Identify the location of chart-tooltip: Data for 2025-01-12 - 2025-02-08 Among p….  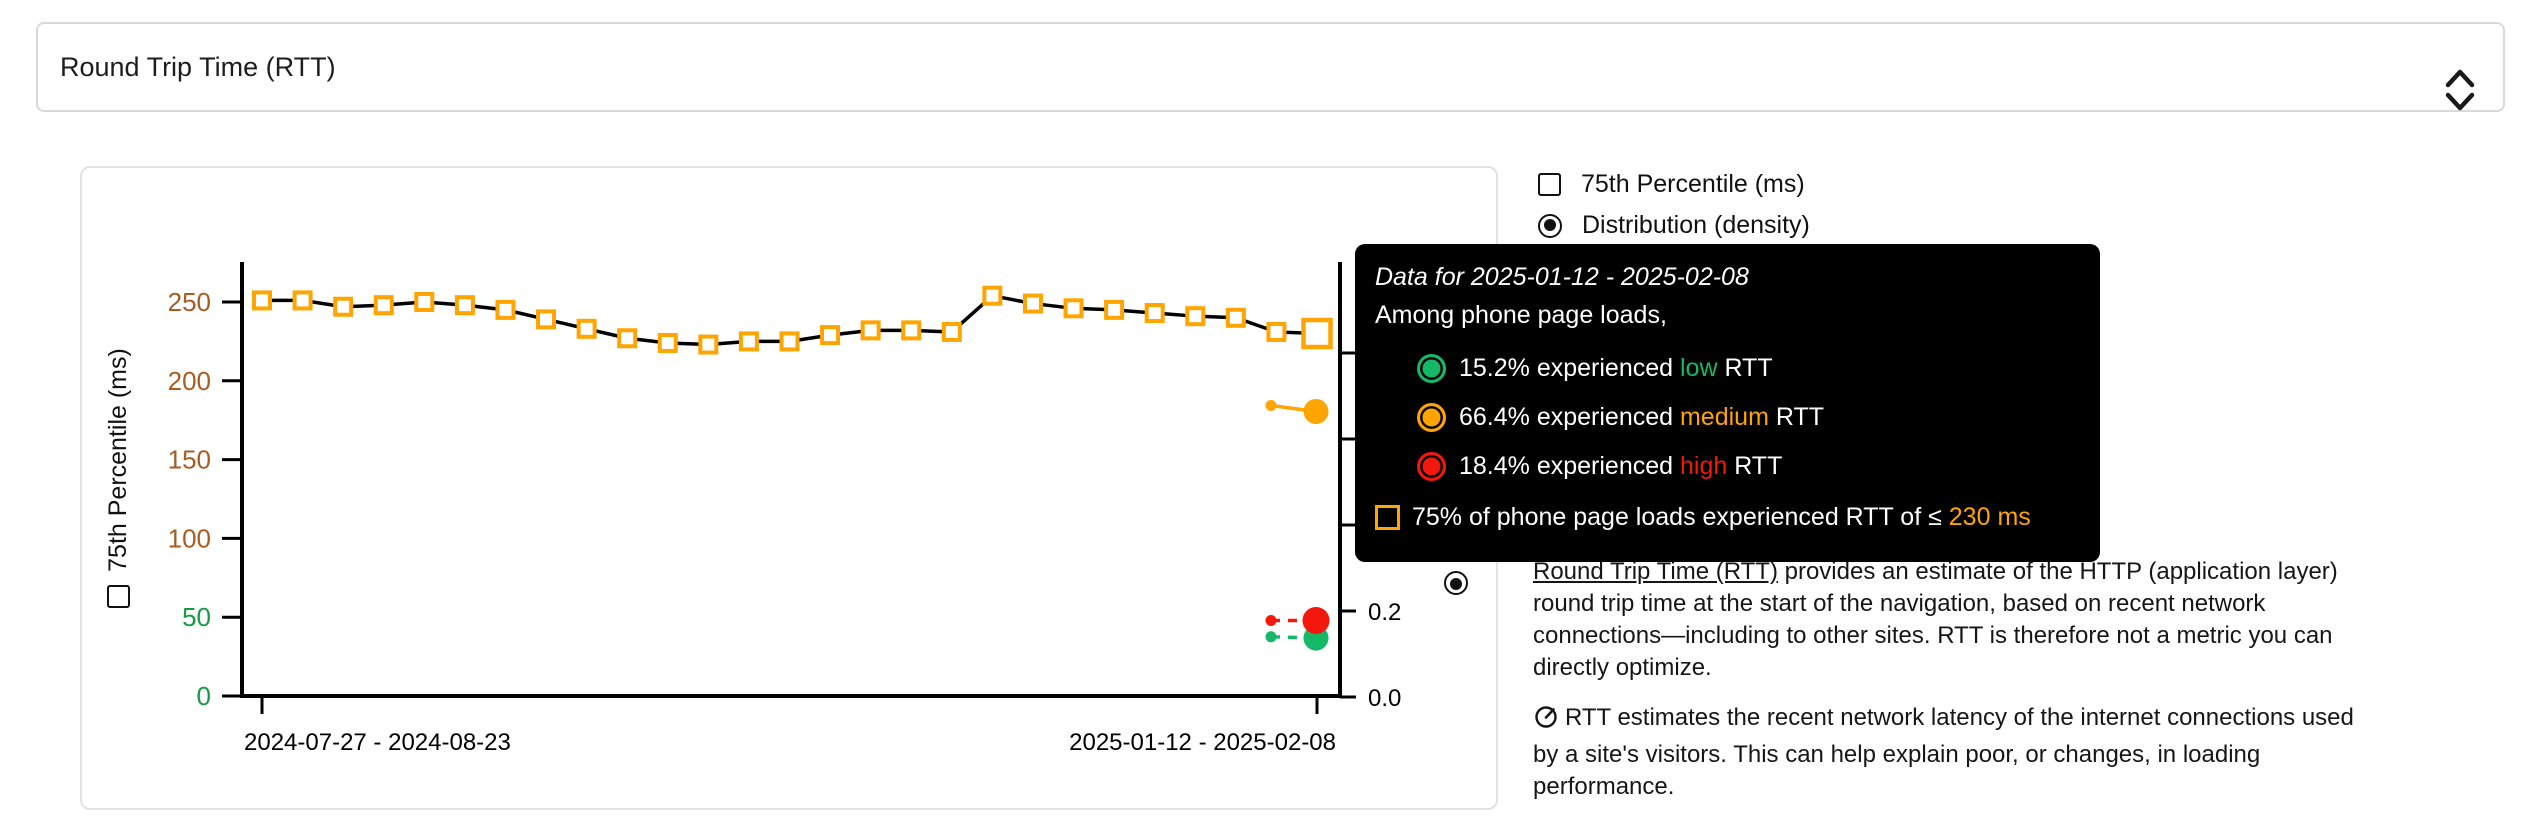
(1727, 403).